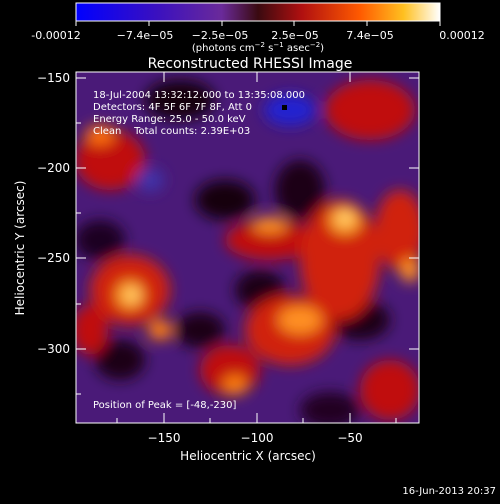 The width and height of the screenshot is (500, 504). I want to click on colorbar-tick: −2.5e−05, so click(220, 35).